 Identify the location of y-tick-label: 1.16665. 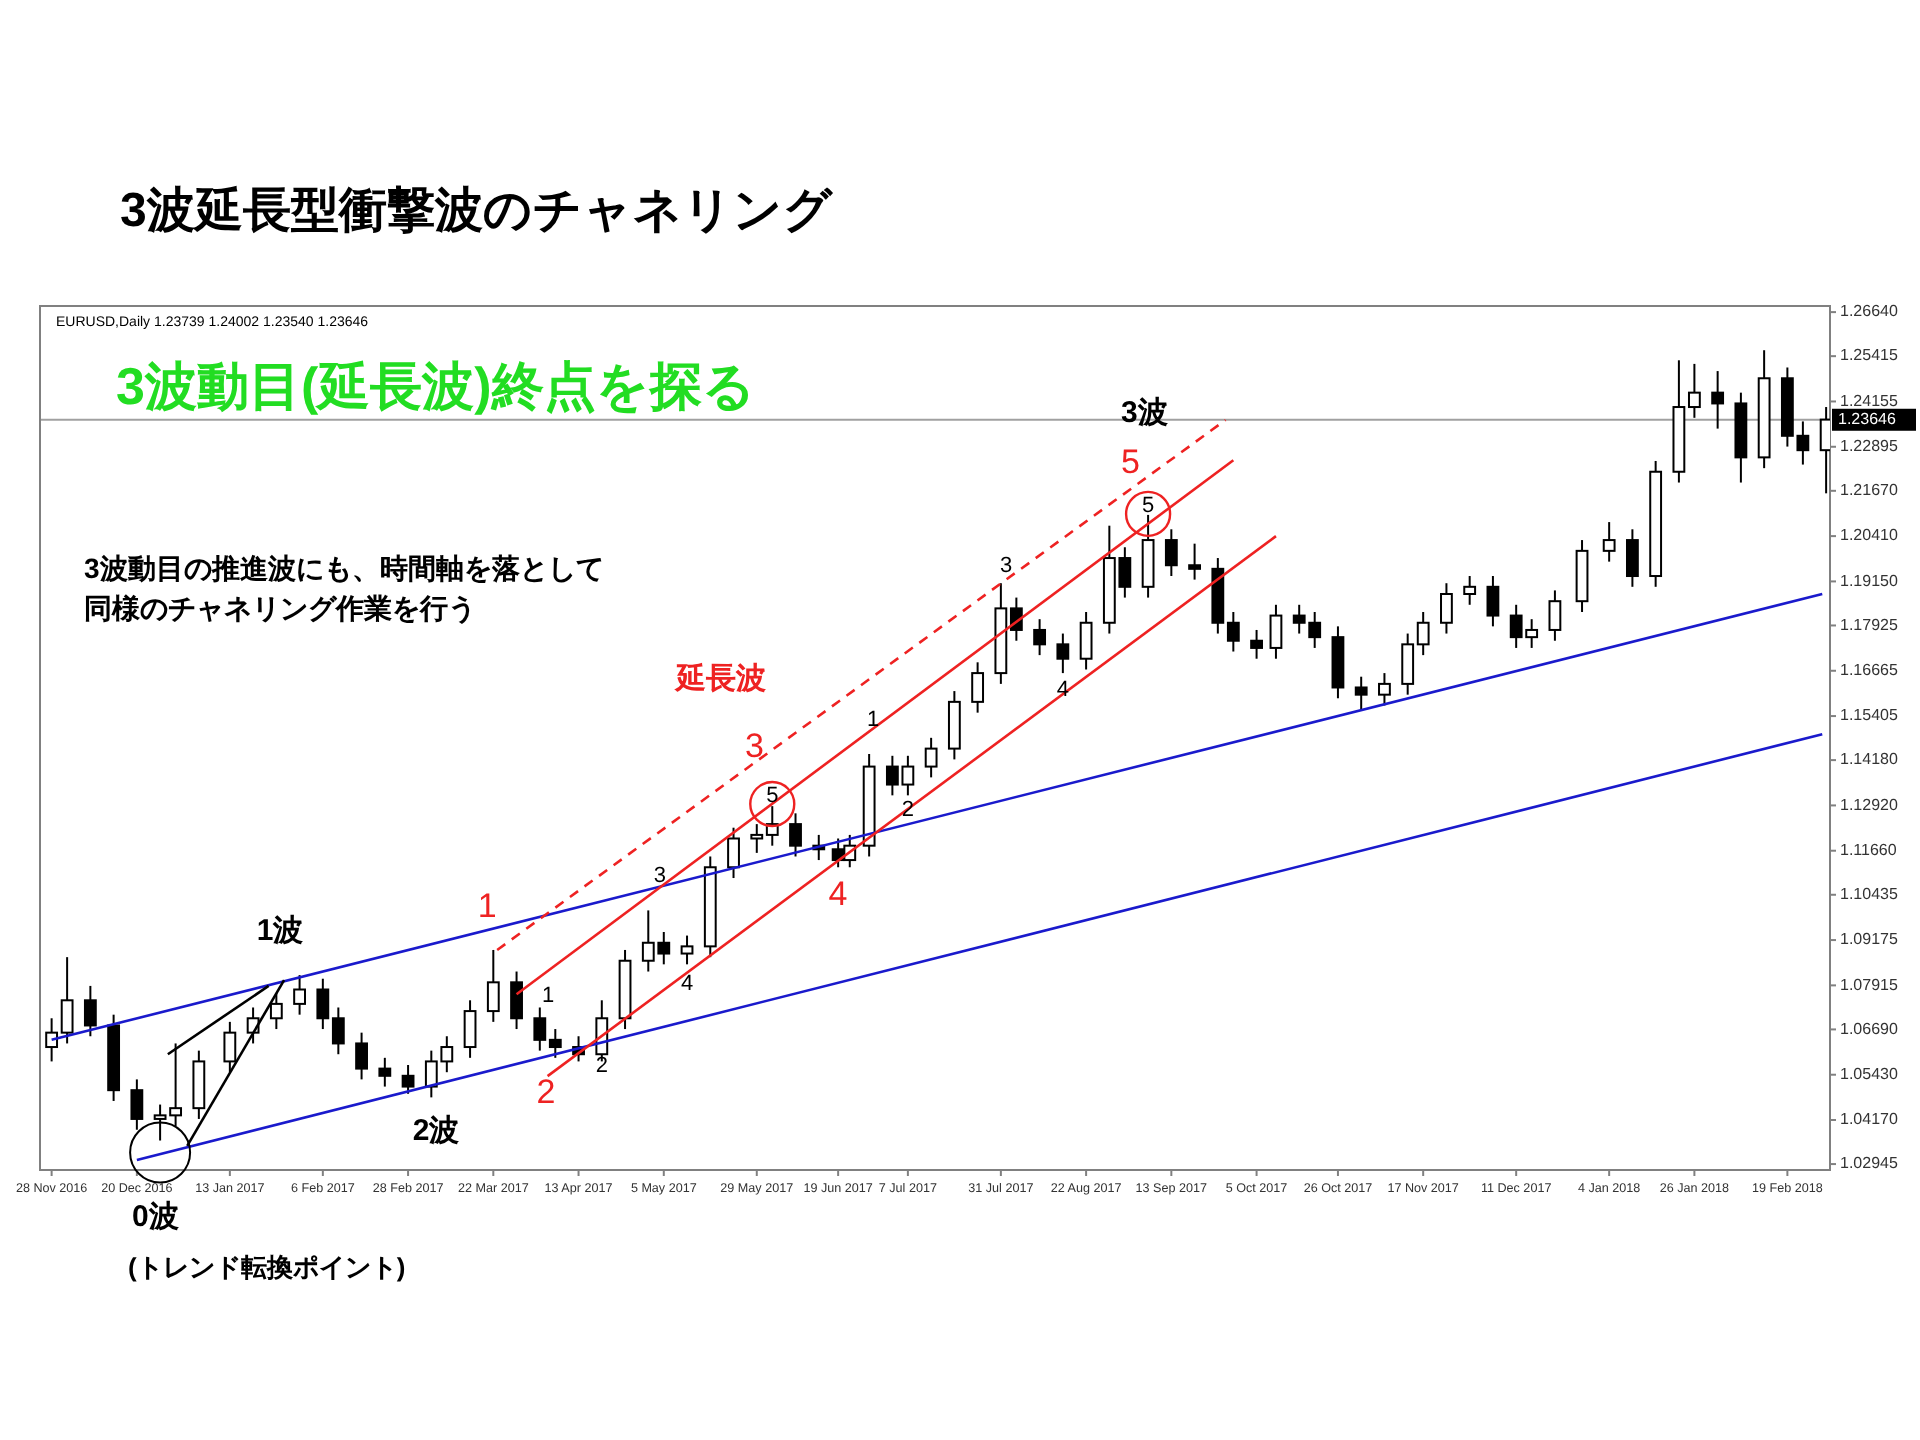
(1869, 669).